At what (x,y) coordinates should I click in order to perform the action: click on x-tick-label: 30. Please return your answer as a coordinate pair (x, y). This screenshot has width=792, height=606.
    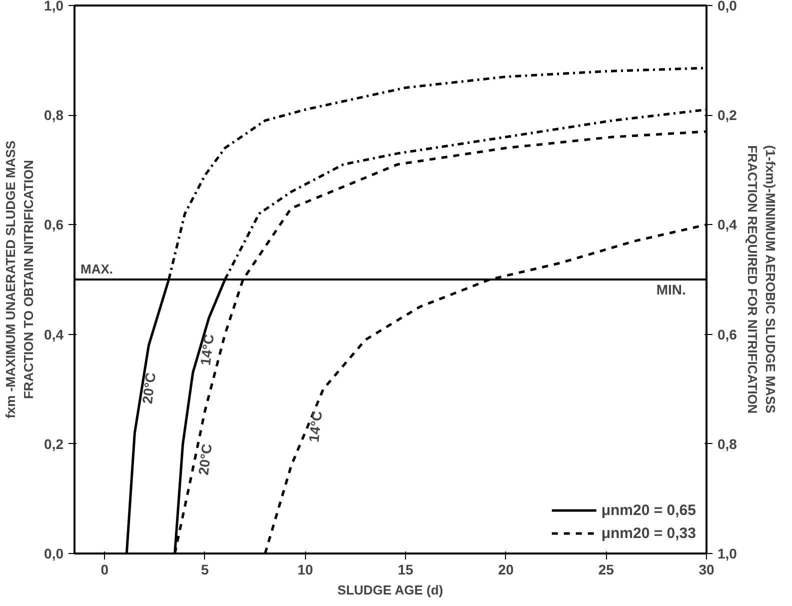
    Looking at the image, I should click on (706, 570).